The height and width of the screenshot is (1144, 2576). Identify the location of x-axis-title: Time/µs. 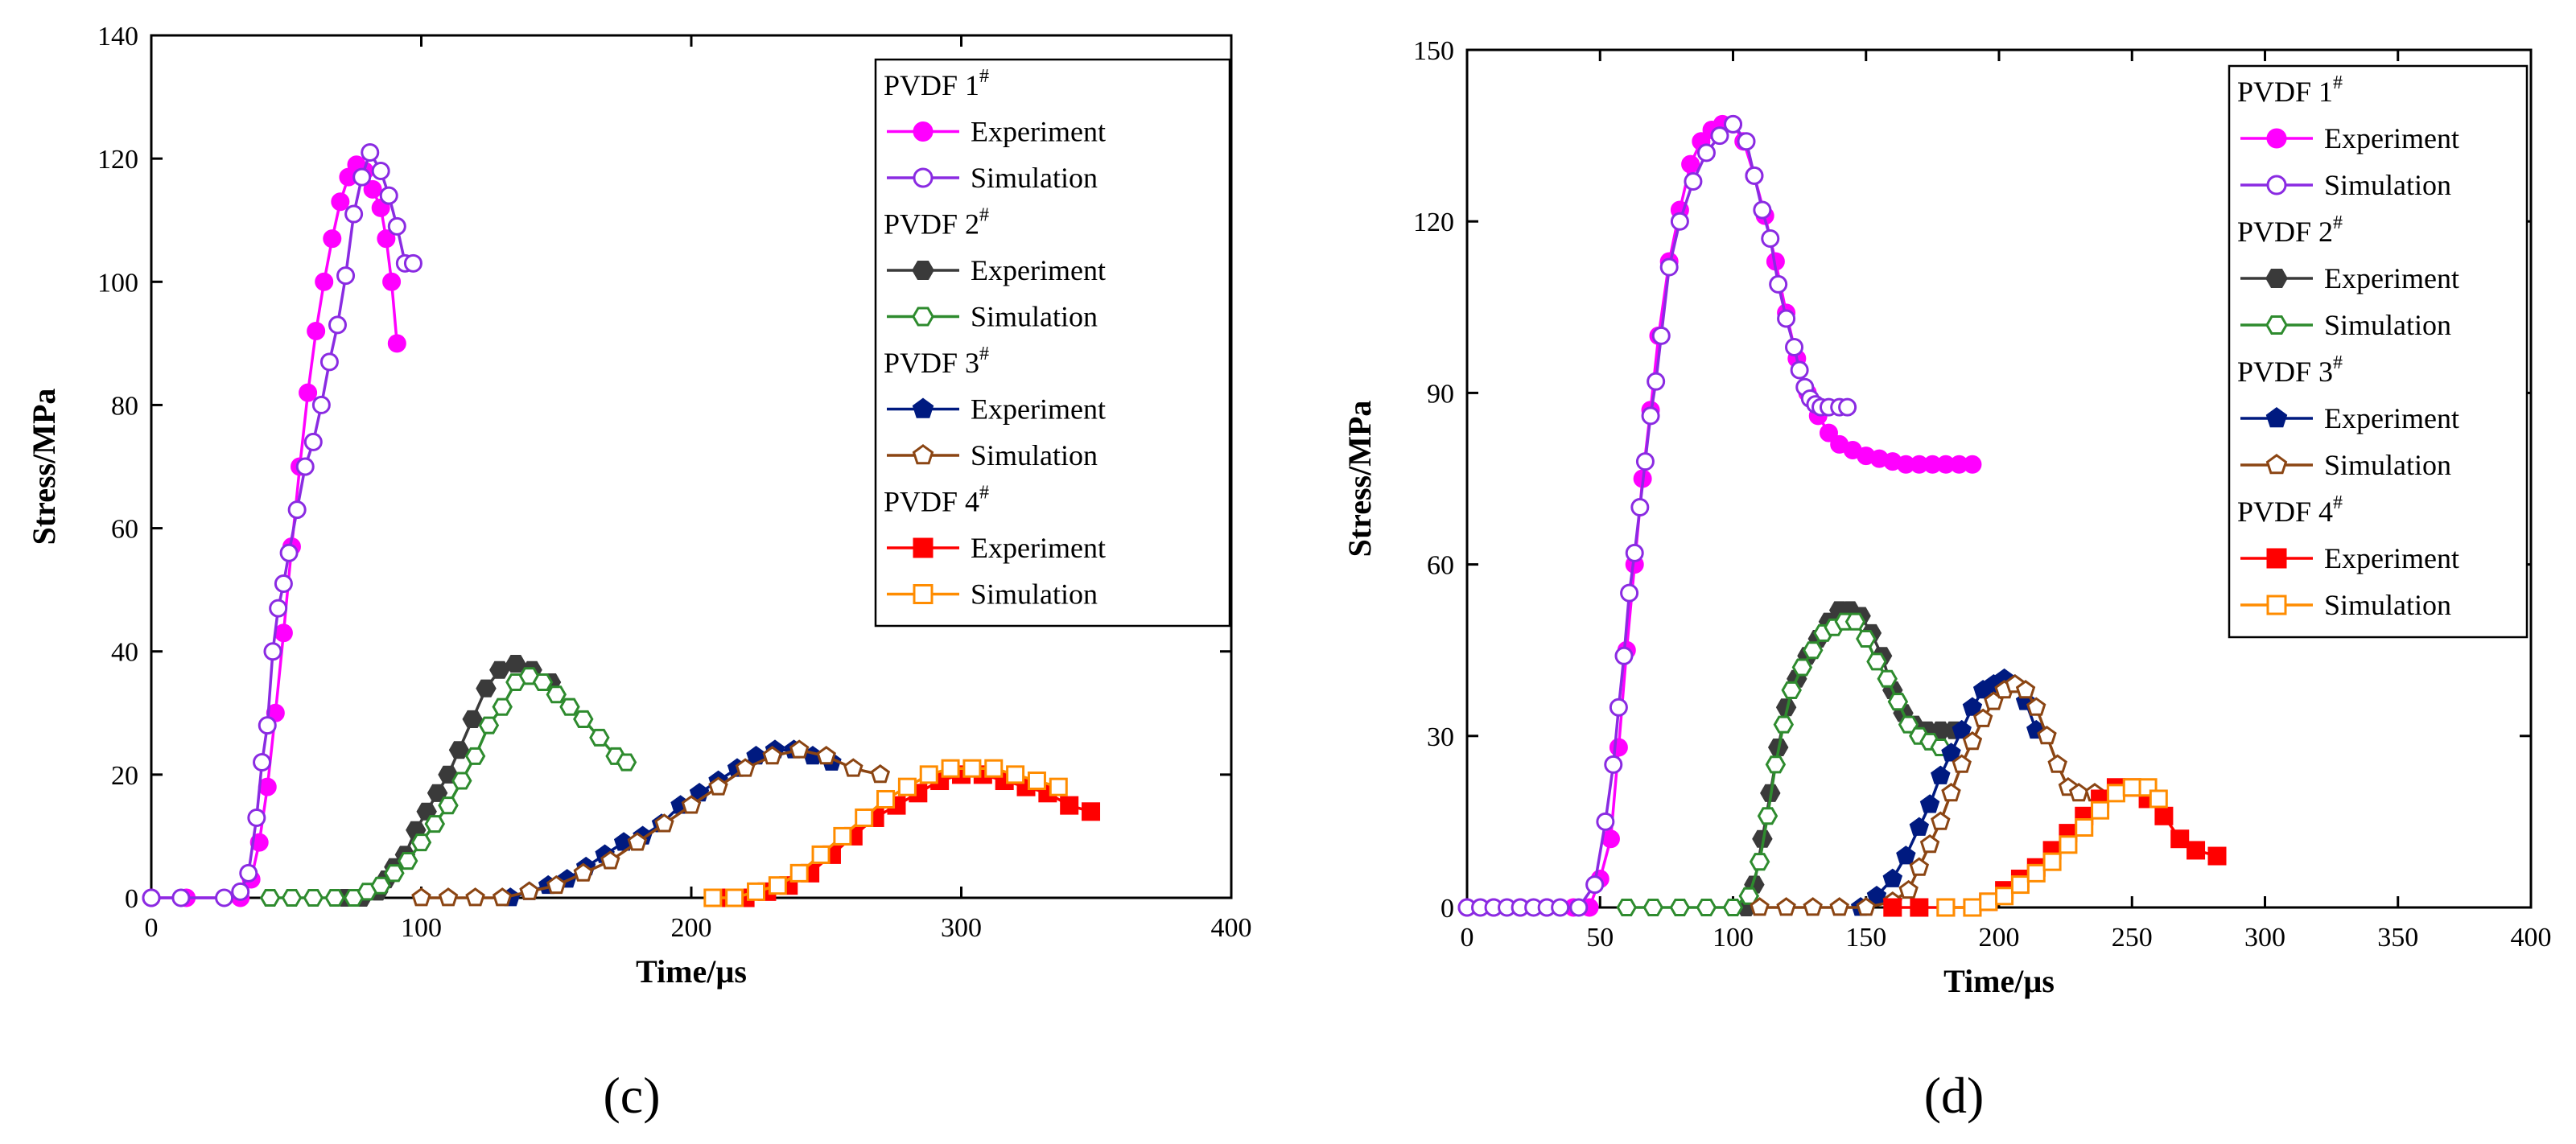
(1999, 981).